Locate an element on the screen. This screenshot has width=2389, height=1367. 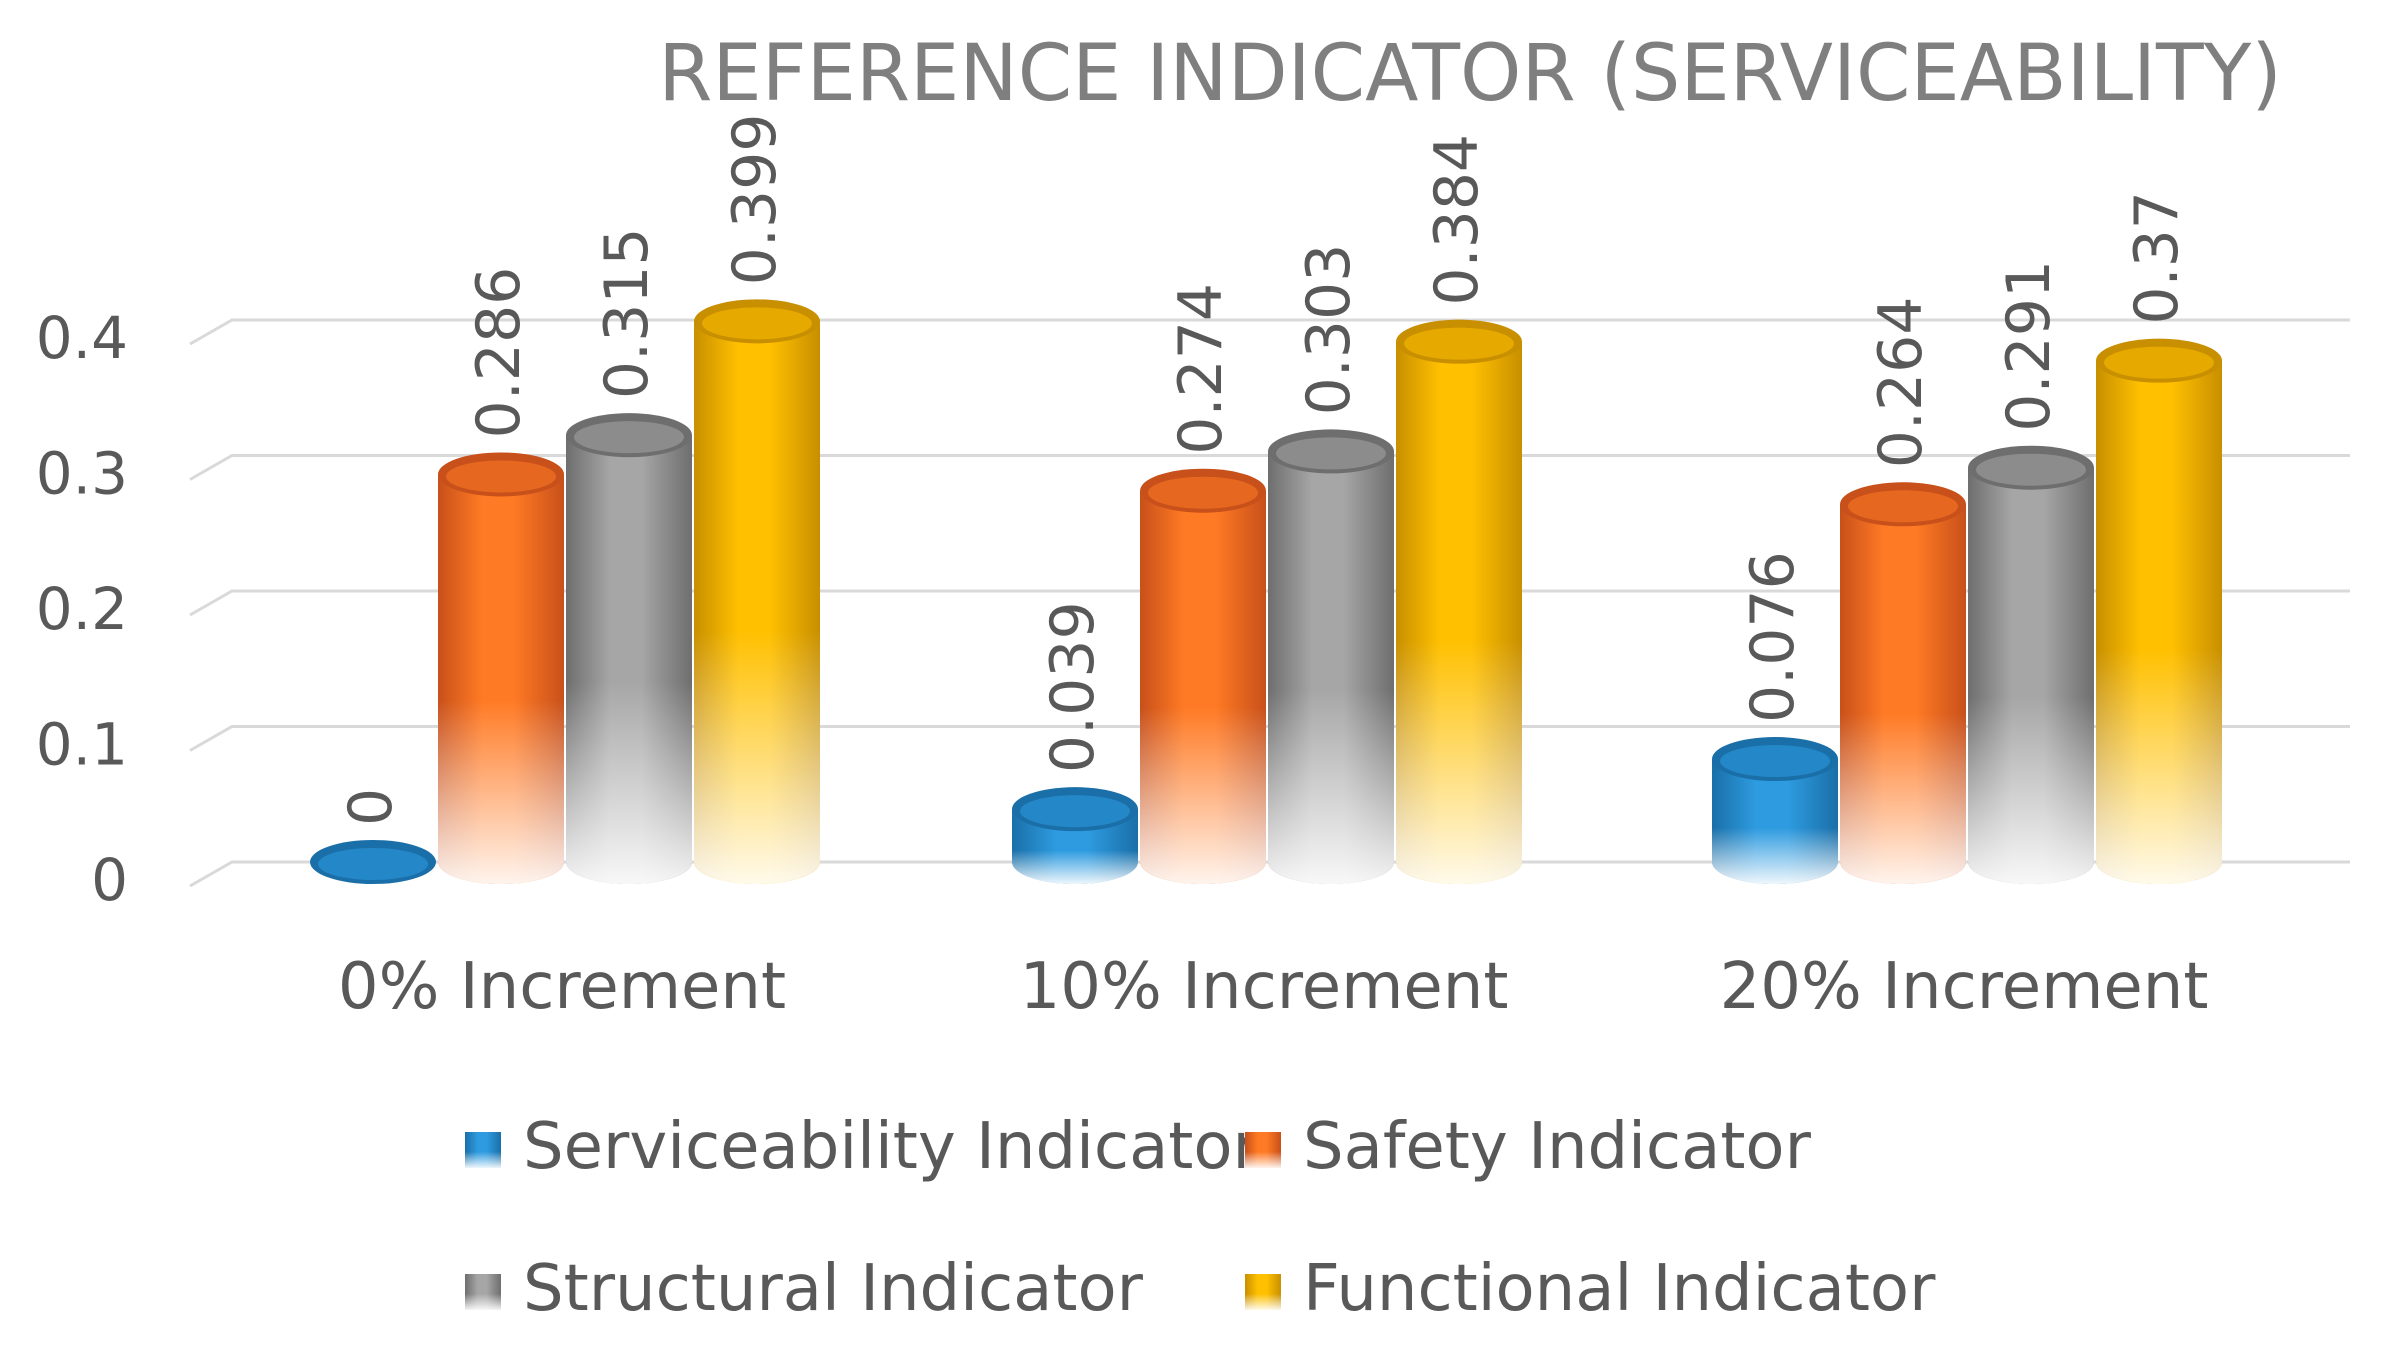
bar-structural-indicator-0-increment is located at coordinates (629, 648).